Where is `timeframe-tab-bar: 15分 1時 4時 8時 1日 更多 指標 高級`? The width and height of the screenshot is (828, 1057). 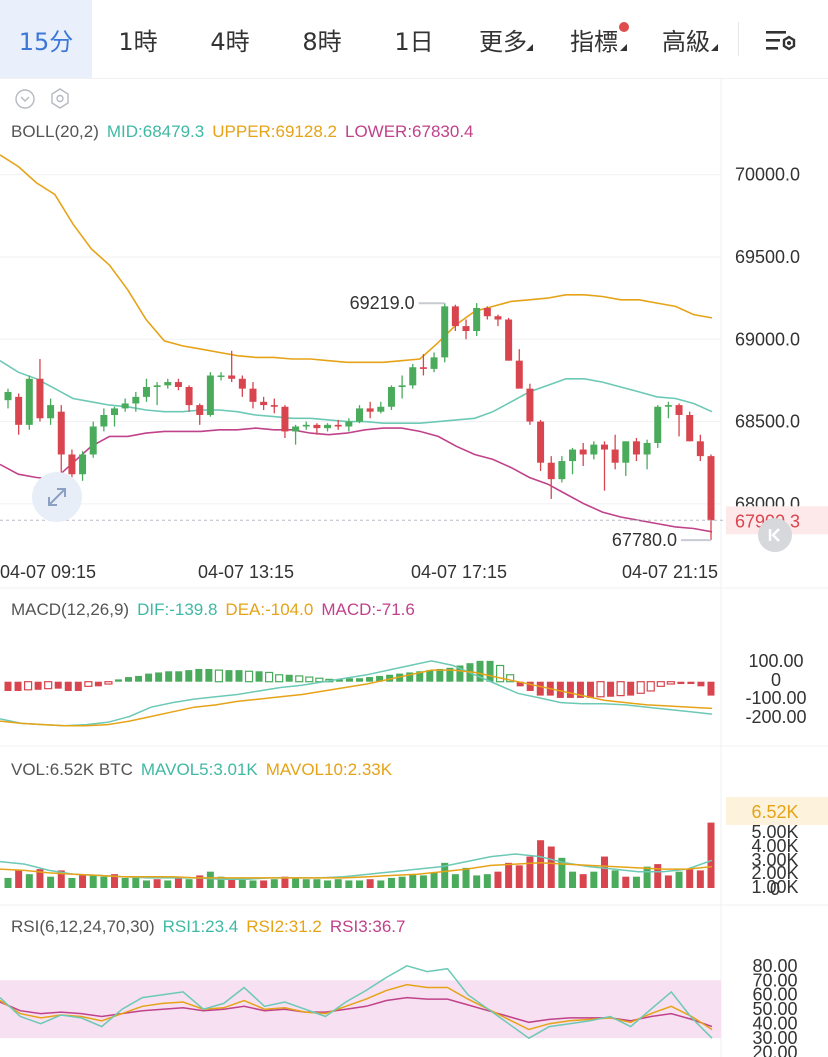 timeframe-tab-bar: 15分 1時 4時 8時 1日 更多 指標 高級 is located at coordinates (414, 39).